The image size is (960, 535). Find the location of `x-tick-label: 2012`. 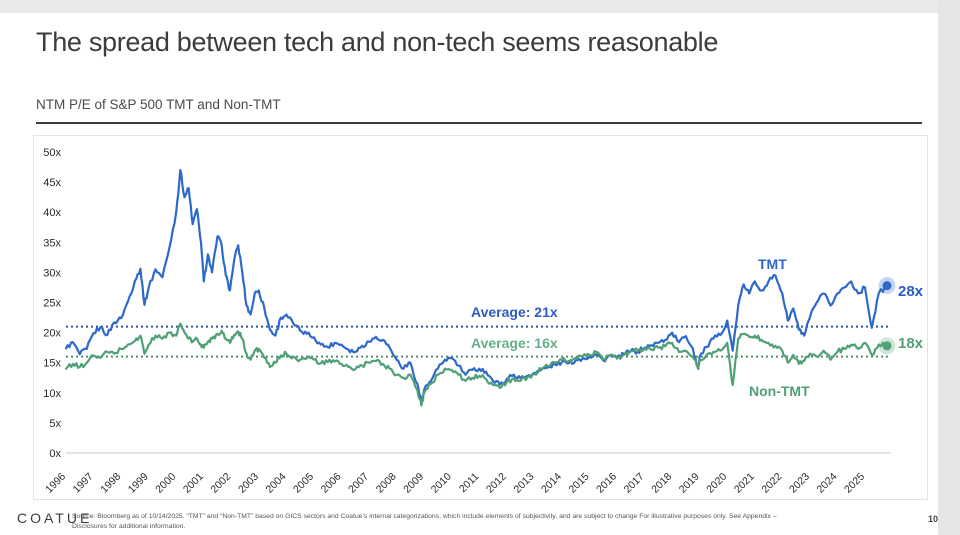

x-tick-label: 2012 is located at coordinates (496, 483).